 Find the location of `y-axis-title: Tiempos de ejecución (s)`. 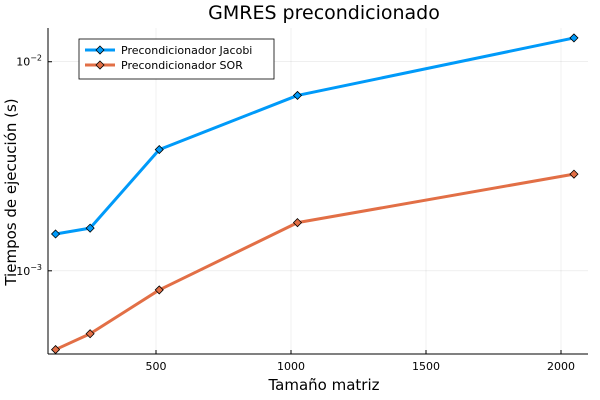

y-axis-title: Tiempos de ejecución (s) is located at coordinates (11, 192).